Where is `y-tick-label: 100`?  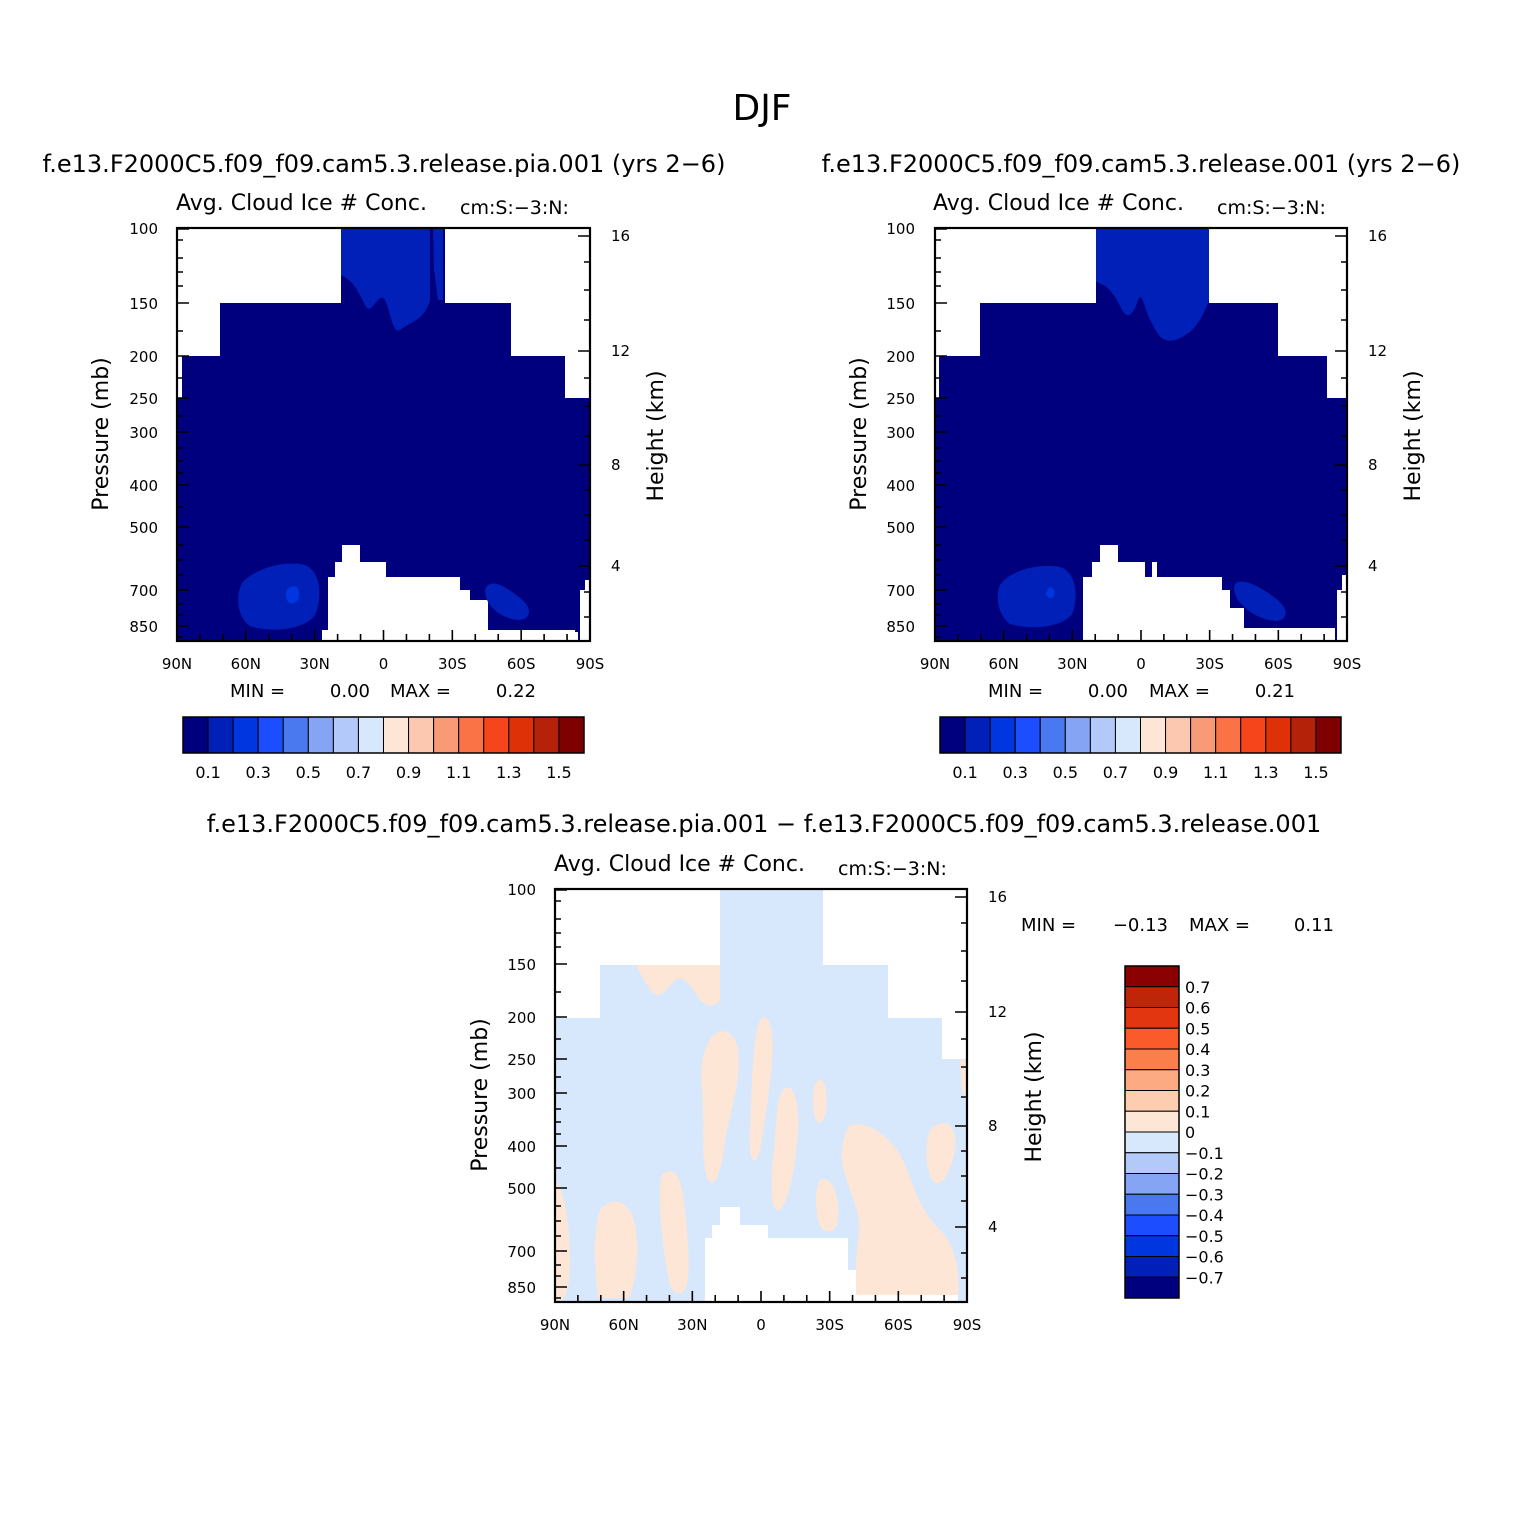
y-tick-label: 100 is located at coordinates (900, 229).